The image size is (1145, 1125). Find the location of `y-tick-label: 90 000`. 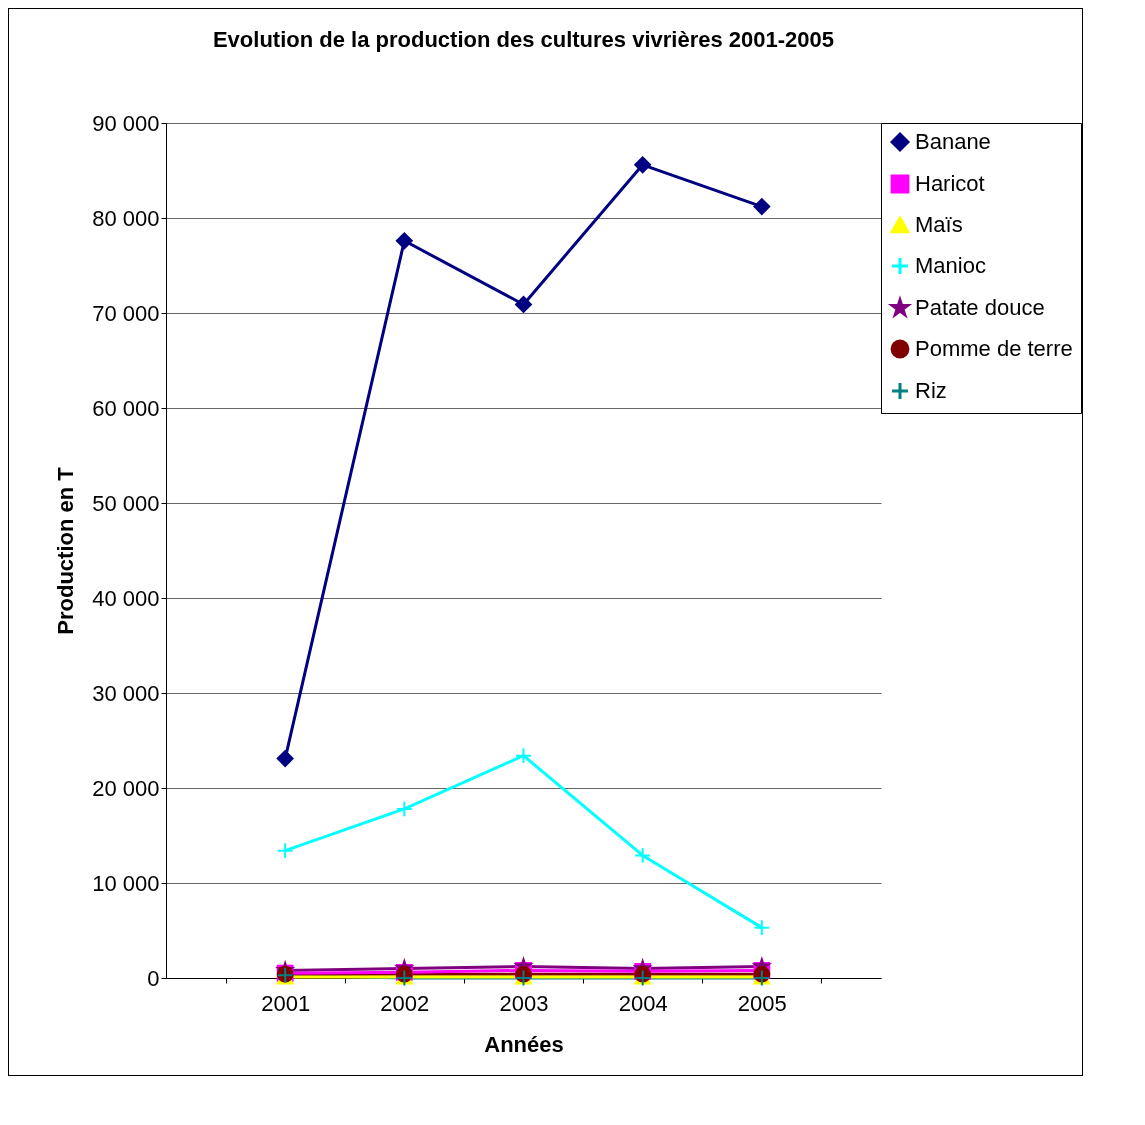

y-tick-label: 90 000 is located at coordinates (126, 123).